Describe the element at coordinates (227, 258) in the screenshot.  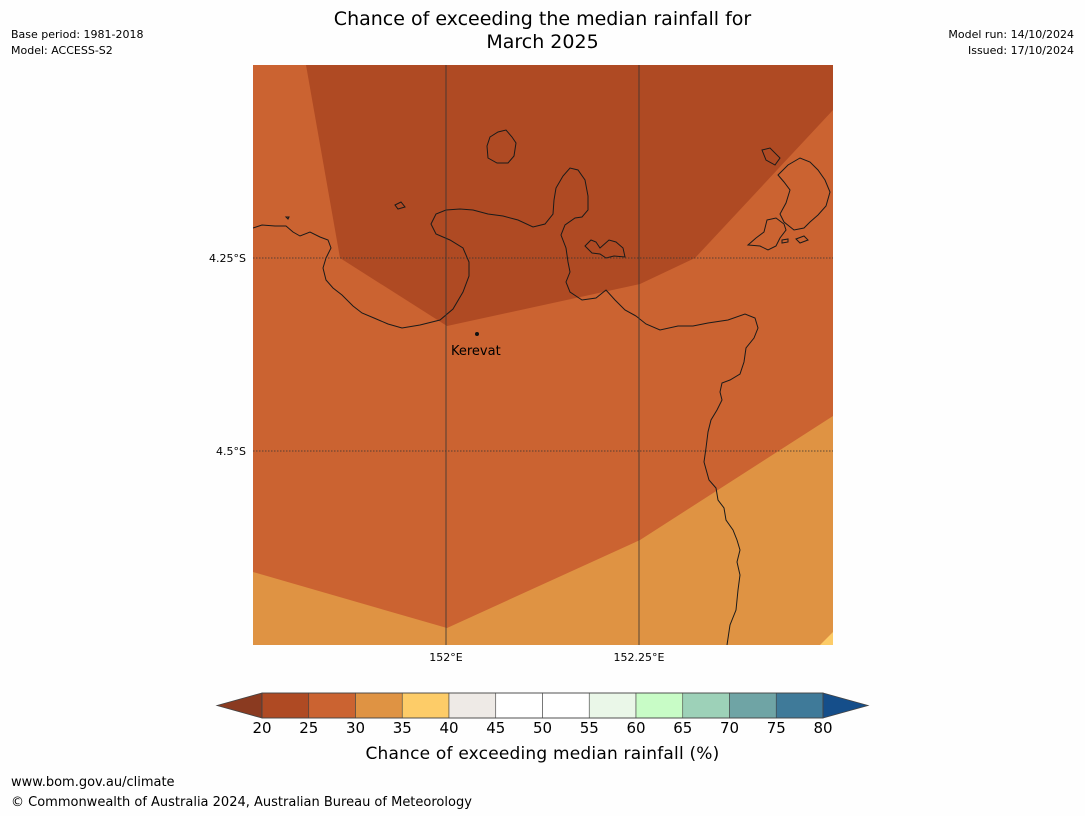
I see `lat-label-1: 4.25°S` at that location.